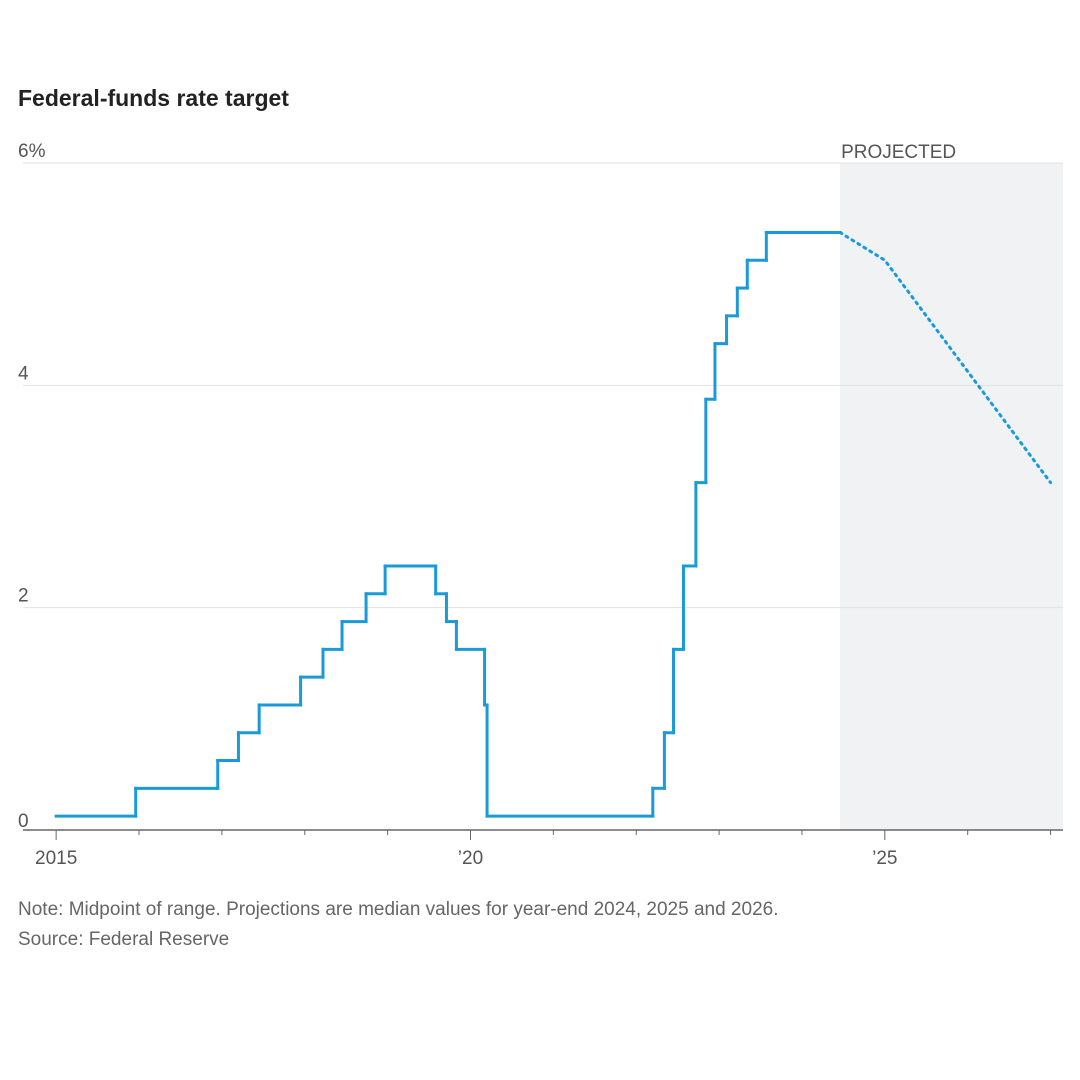  I want to click on y-tick-label: 0, so click(23, 821).